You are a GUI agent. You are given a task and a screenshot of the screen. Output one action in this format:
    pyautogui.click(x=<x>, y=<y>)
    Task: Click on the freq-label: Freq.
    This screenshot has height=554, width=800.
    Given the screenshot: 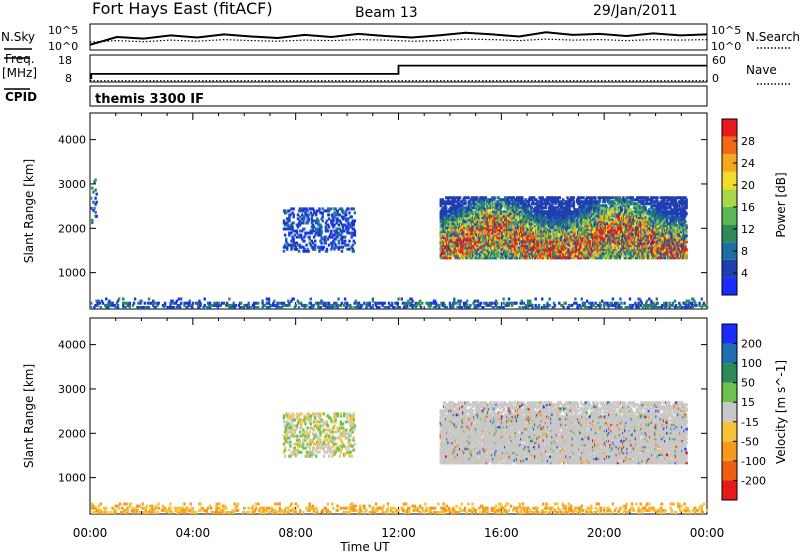 What is the action you would take?
    pyautogui.click(x=20, y=59)
    